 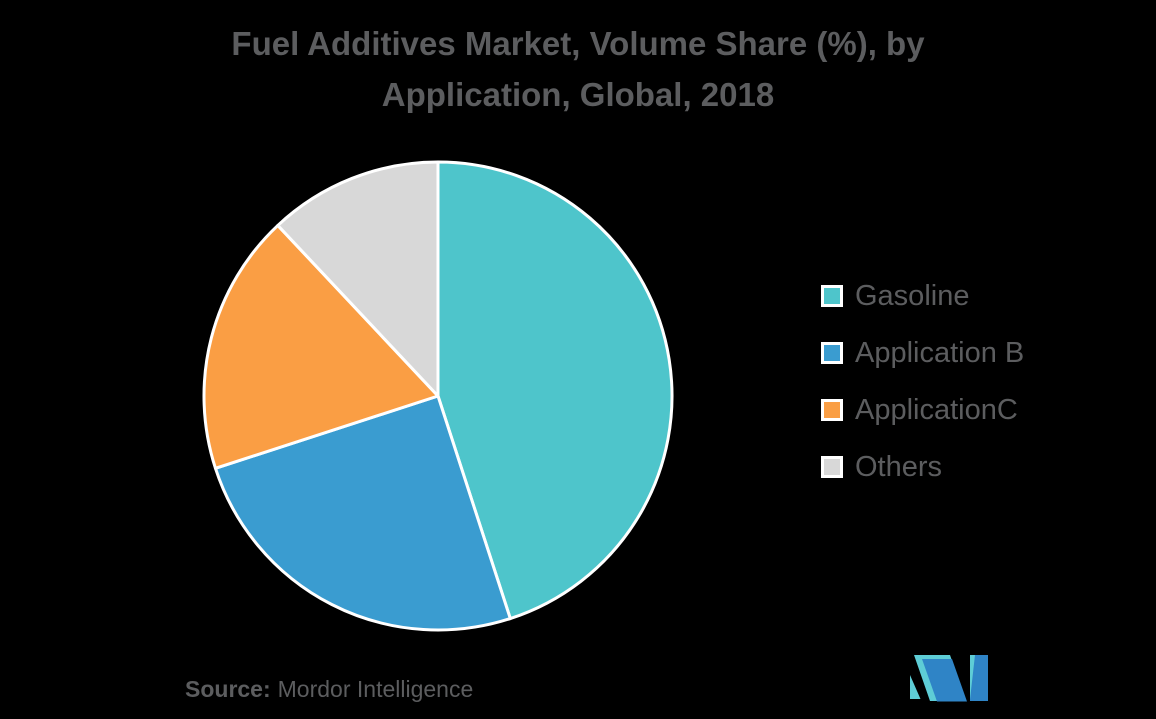 I want to click on legend-item-others: Others, so click(x=922, y=467).